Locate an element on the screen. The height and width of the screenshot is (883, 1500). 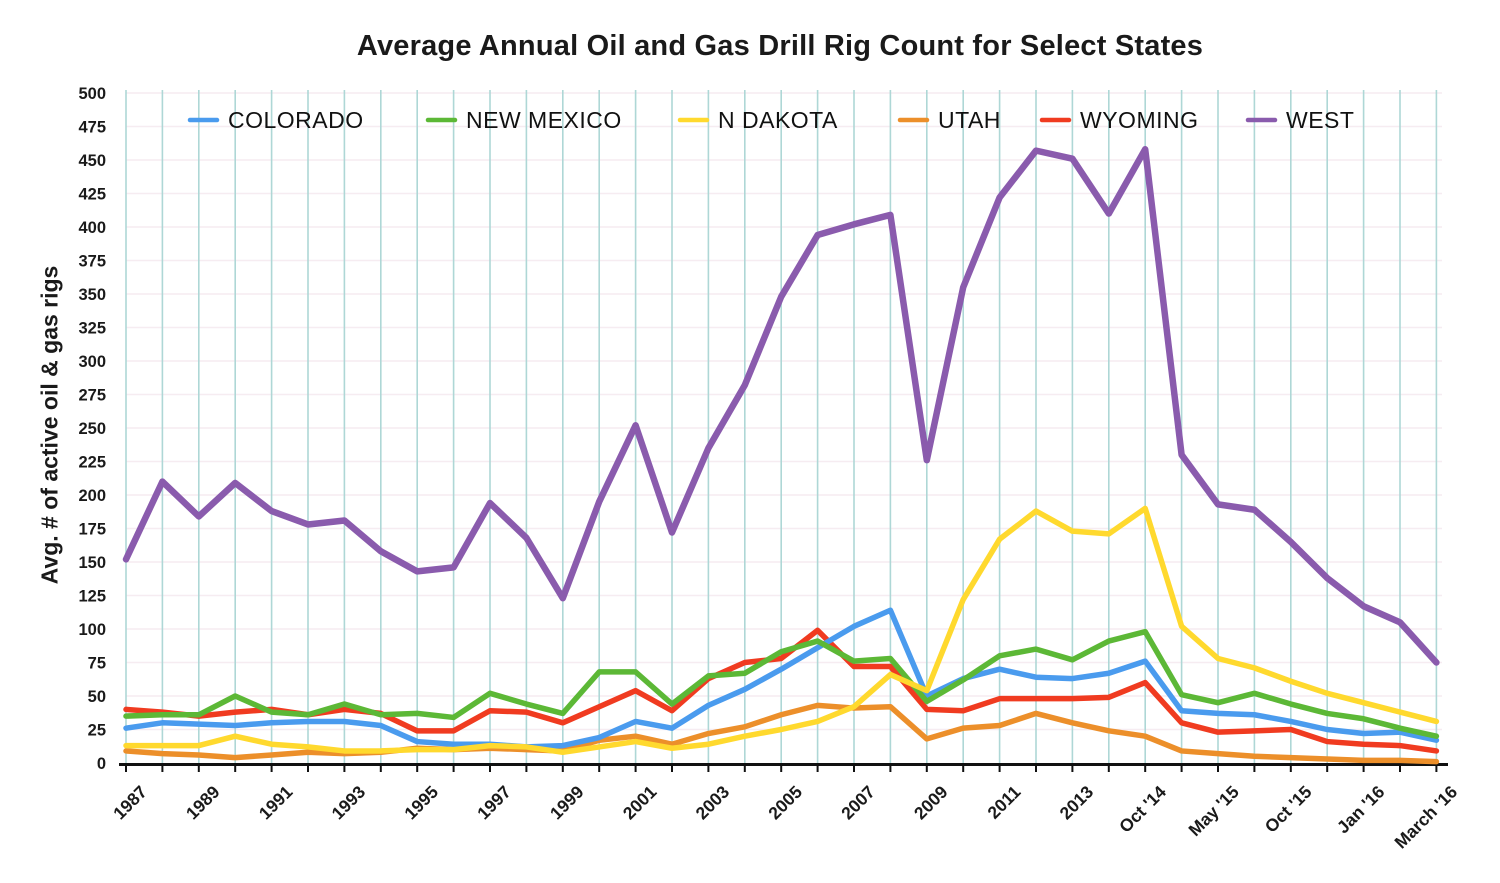
legend-label-colorado: COLORADO is located at coordinates (296, 120).